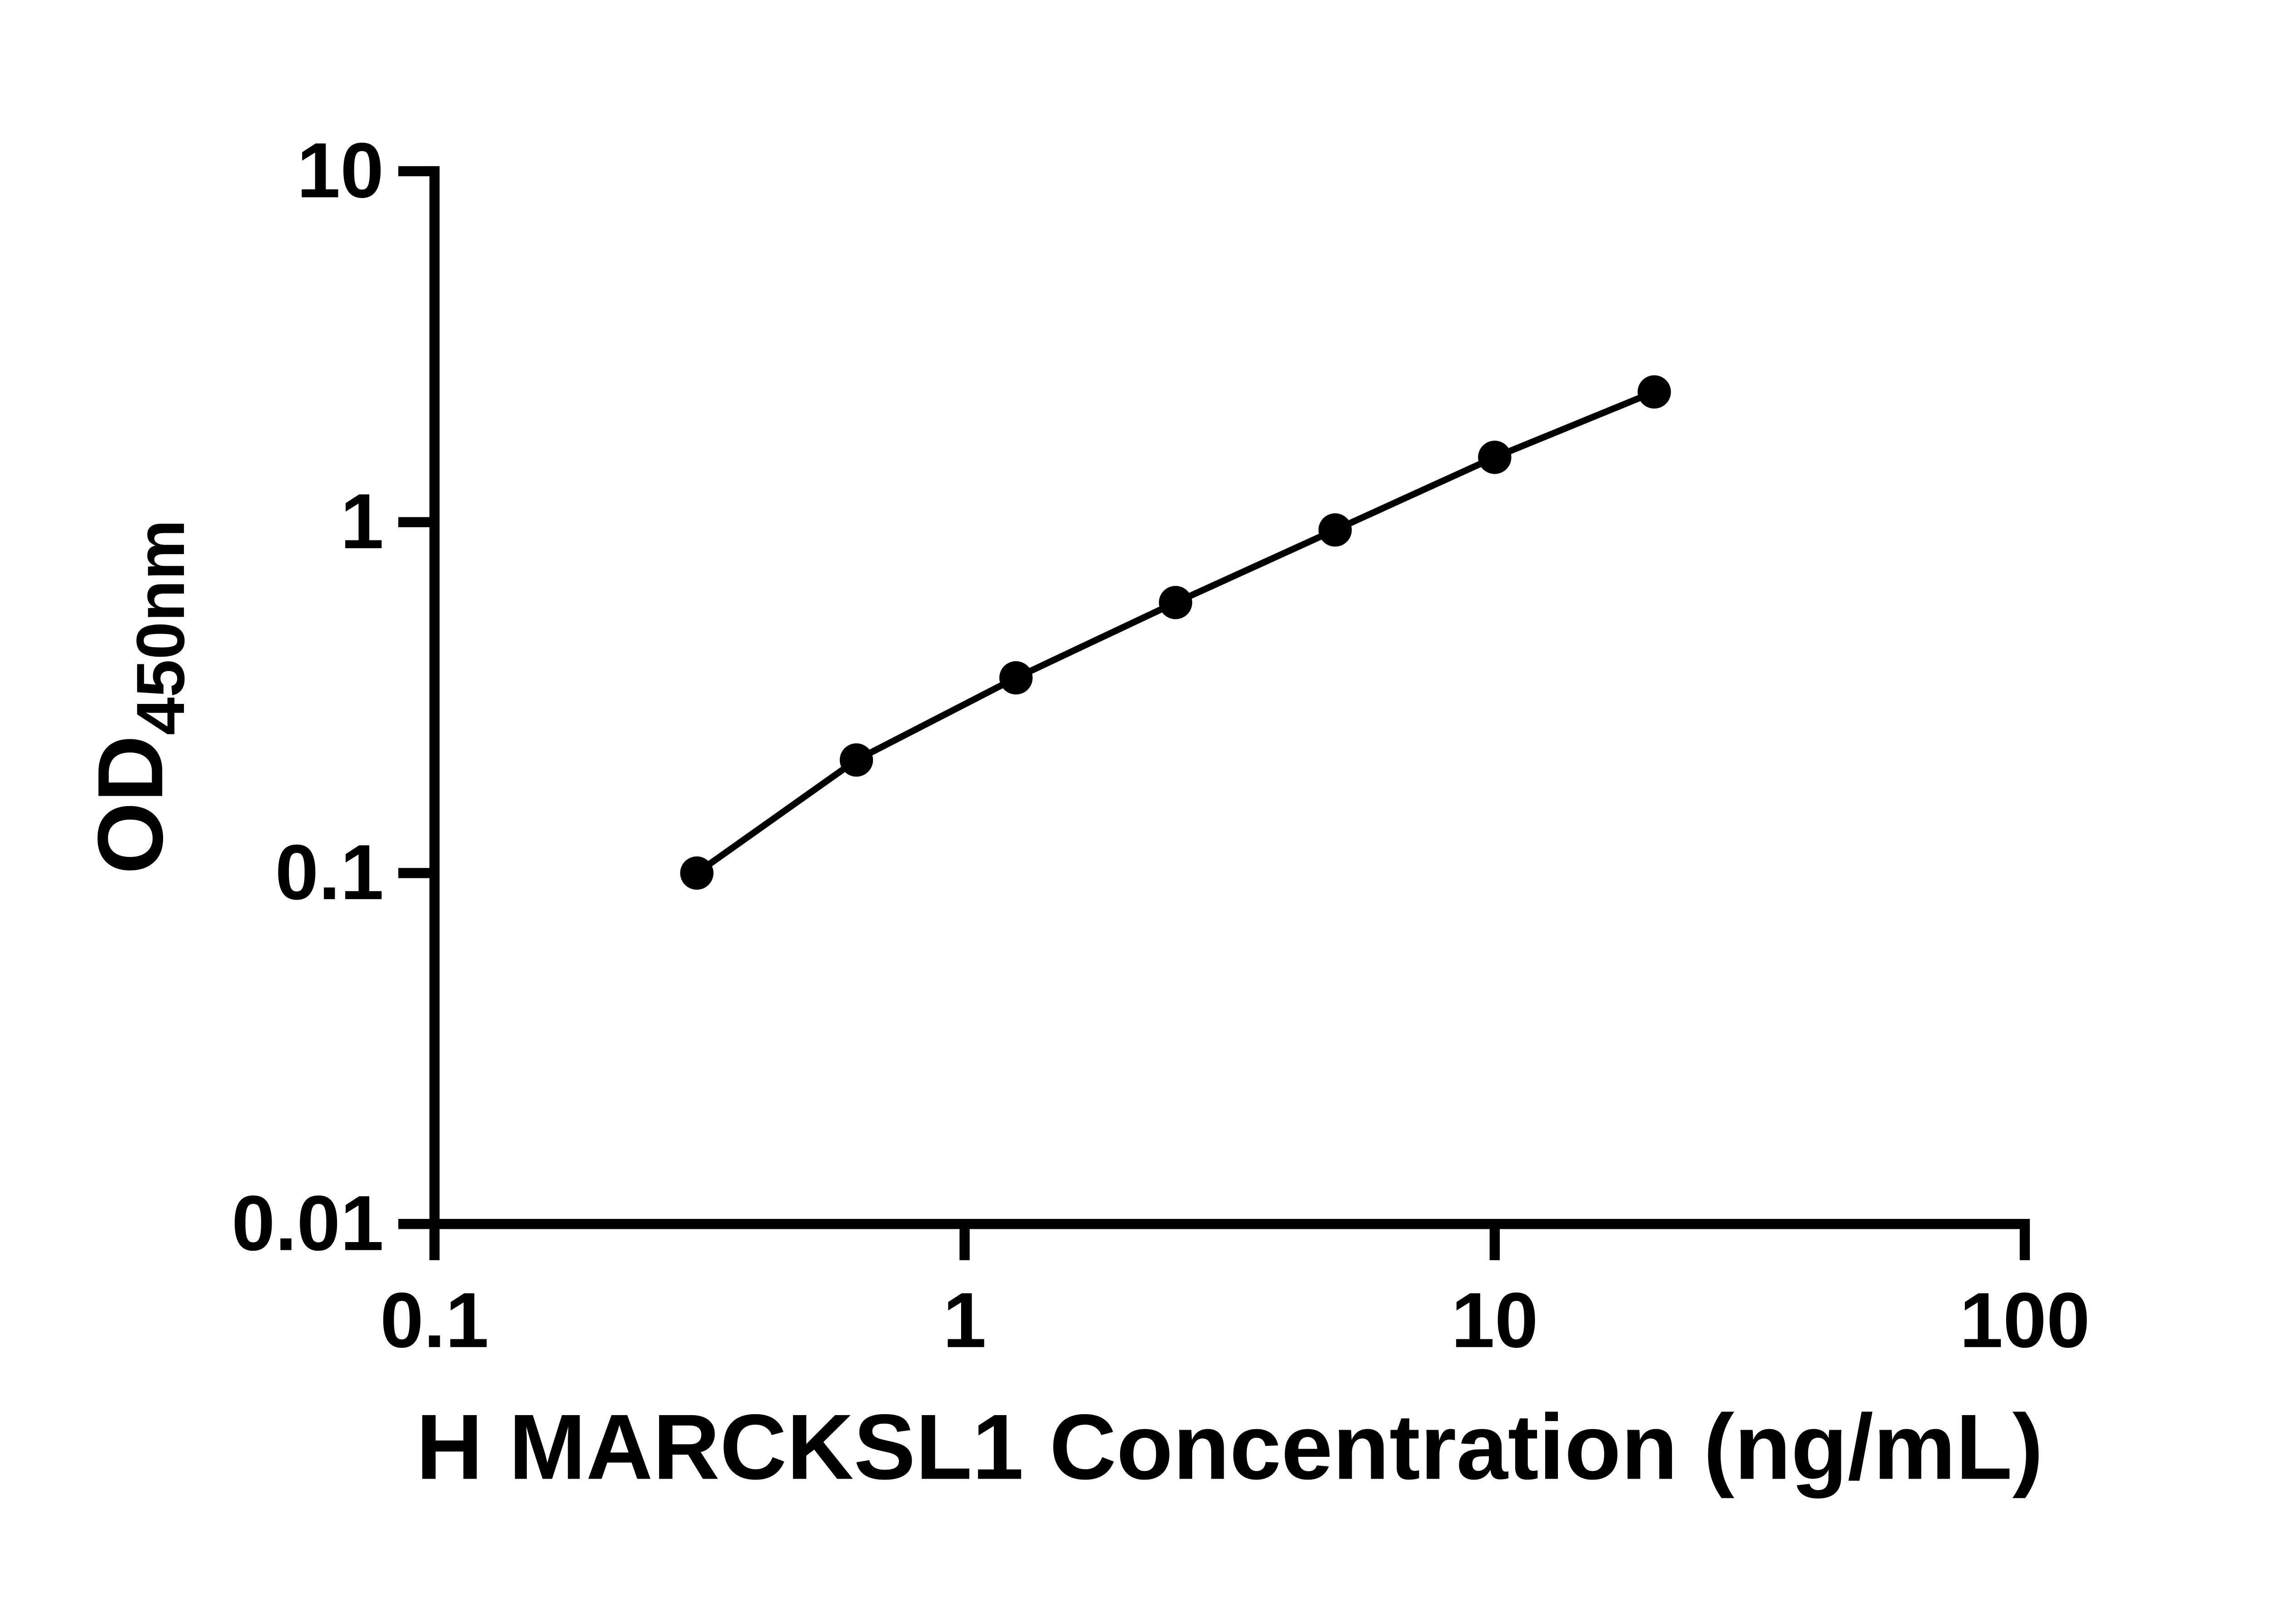 The width and height of the screenshot is (2271, 1624). Describe the element at coordinates (160, 627) in the screenshot. I see `y-axis-title-subscript: 450nm` at that location.